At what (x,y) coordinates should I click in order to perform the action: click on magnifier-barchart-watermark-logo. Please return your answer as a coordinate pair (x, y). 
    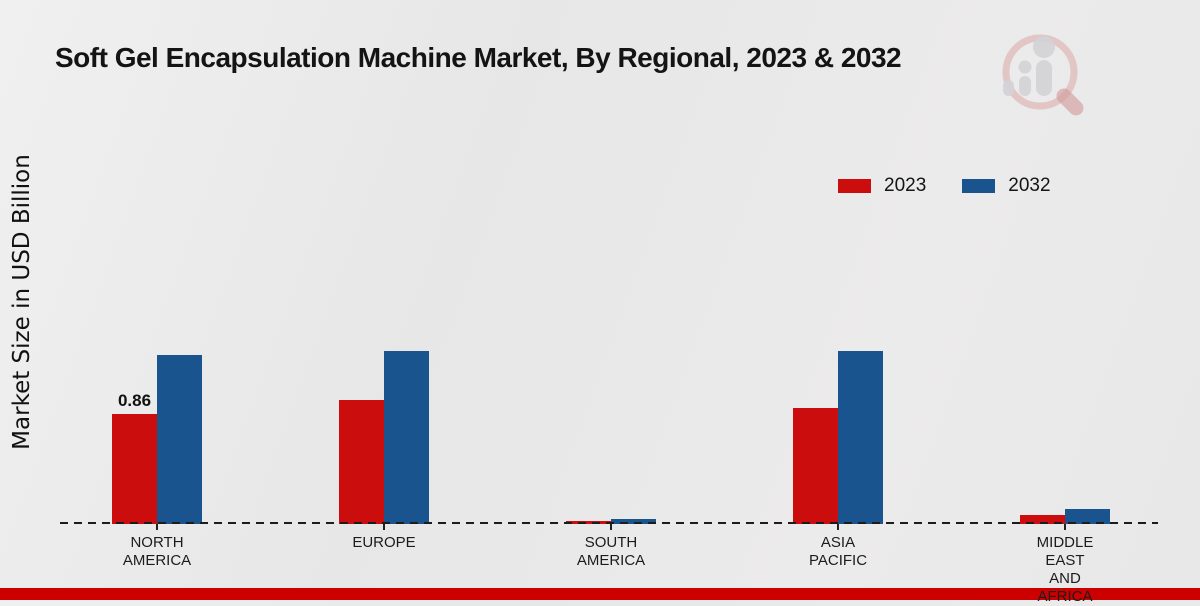
    Looking at the image, I should click on (1043, 75).